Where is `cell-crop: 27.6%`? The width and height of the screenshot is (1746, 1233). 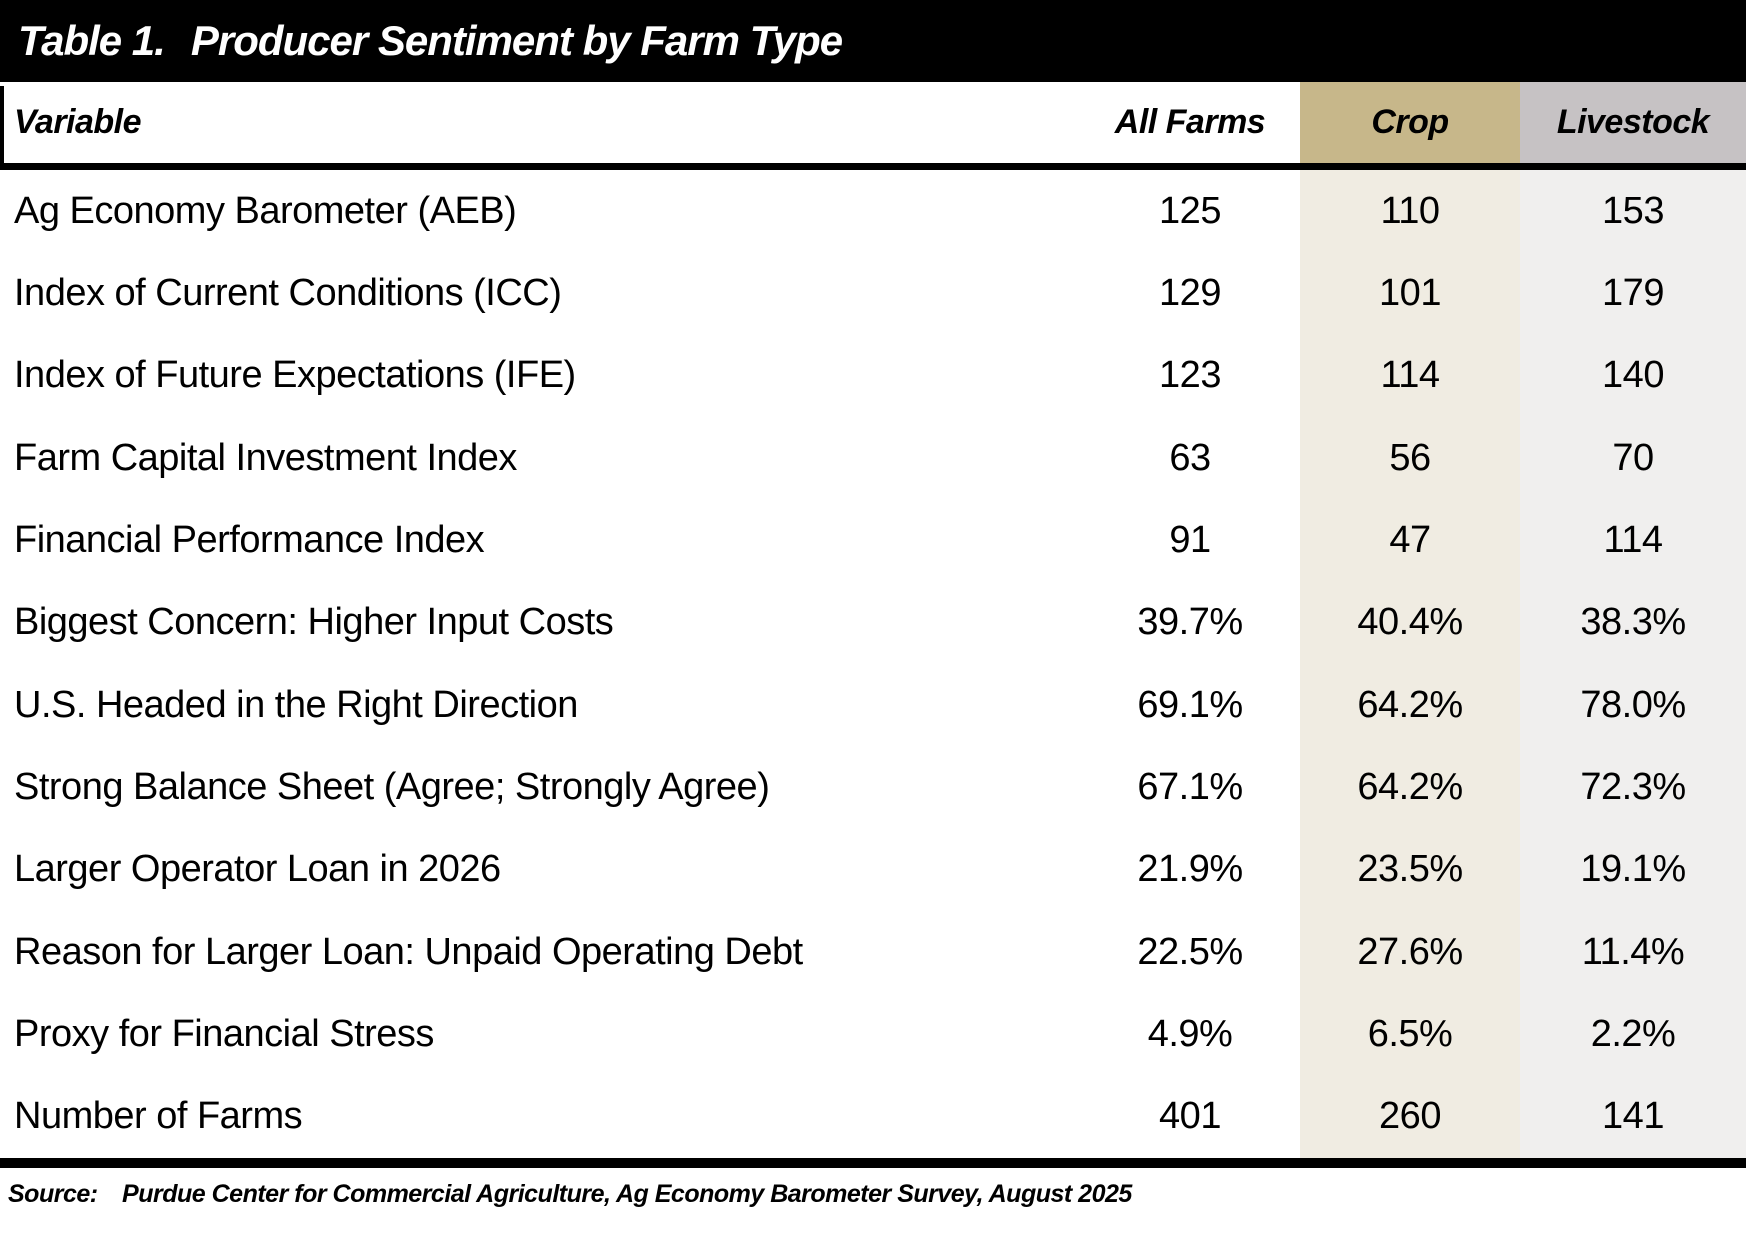
cell-crop: 27.6% is located at coordinates (1410, 952).